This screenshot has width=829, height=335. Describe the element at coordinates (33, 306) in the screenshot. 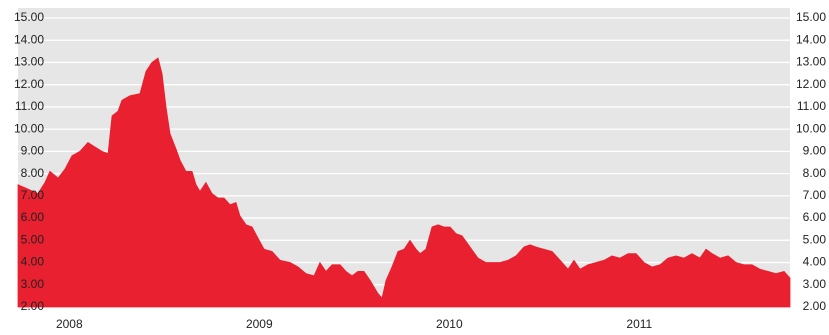

I see `y-tick-label: 2.00` at that location.